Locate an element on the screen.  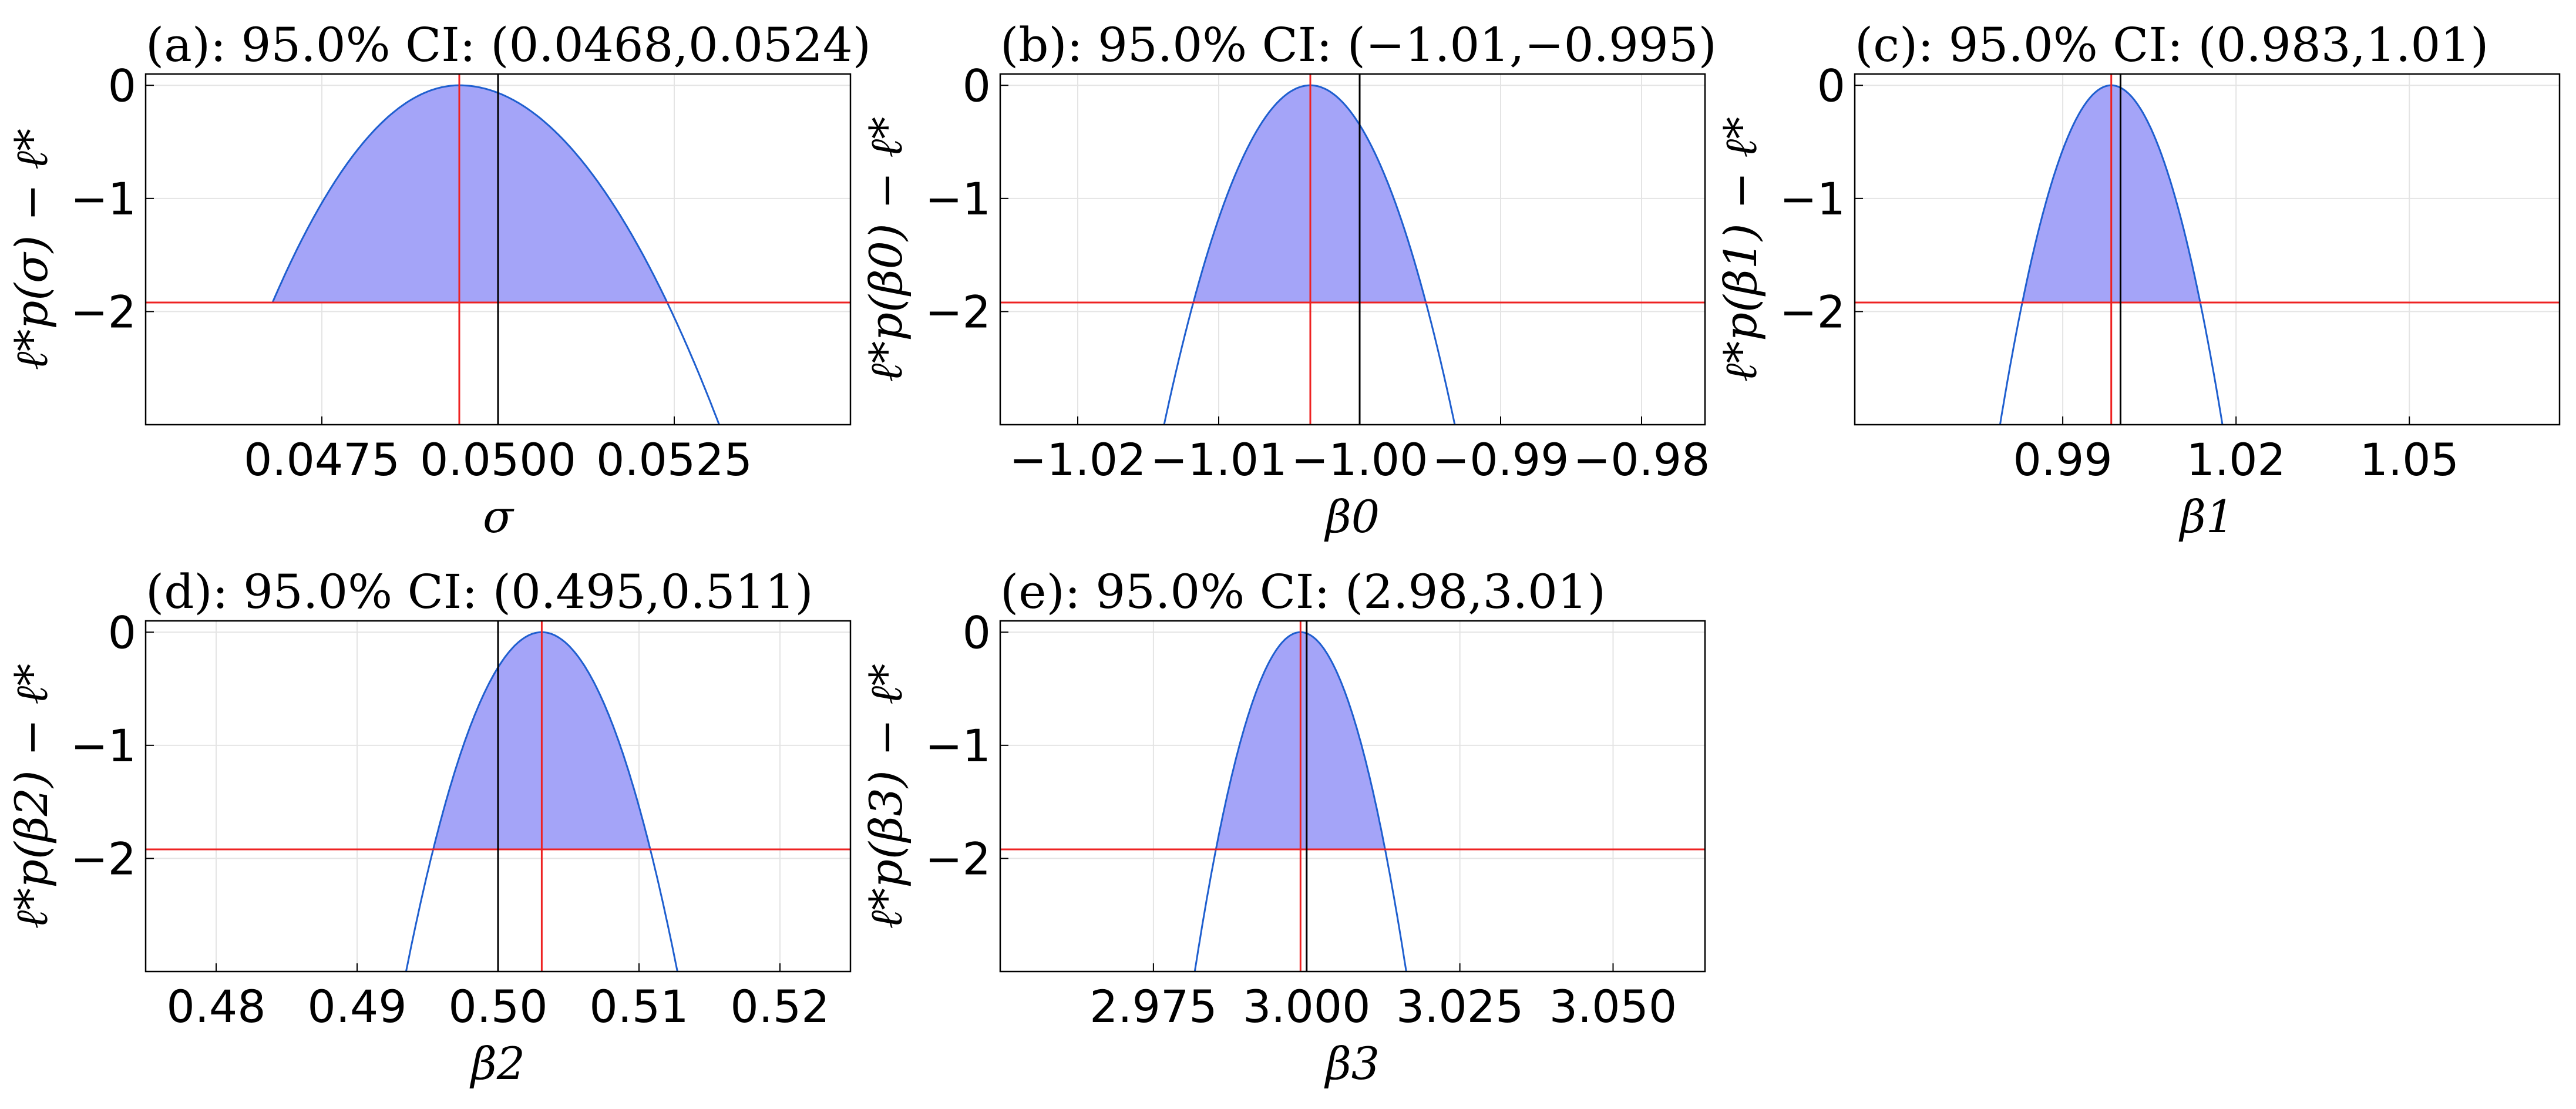
x-tick-label: −1.02 is located at coordinates (1078, 459).